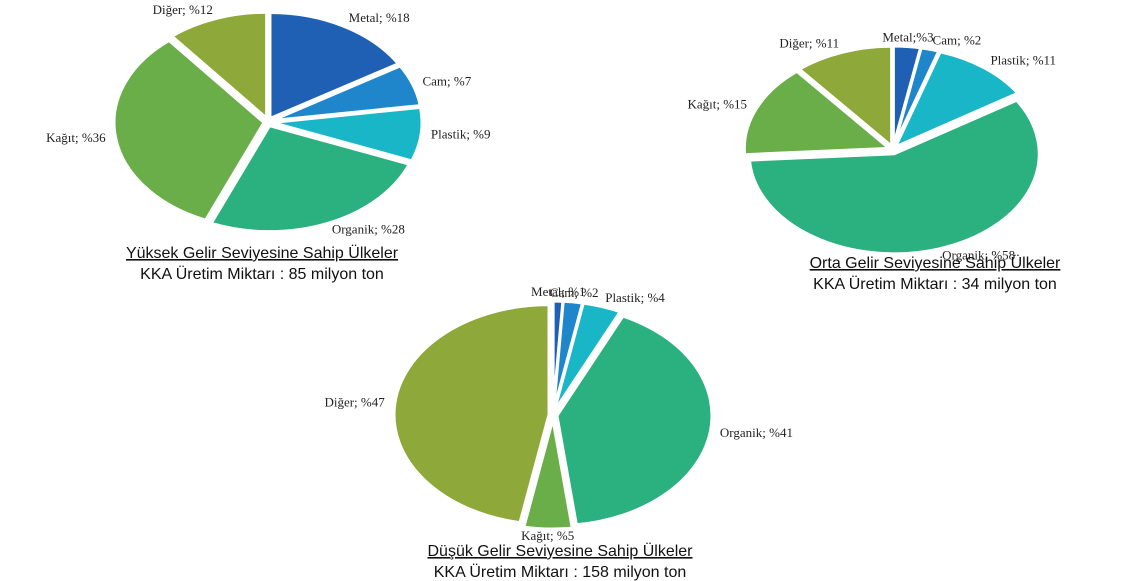 The width and height of the screenshot is (1126, 581). What do you see at coordinates (635, 297) in the screenshot?
I see `data-label: Plastik; %4` at bounding box center [635, 297].